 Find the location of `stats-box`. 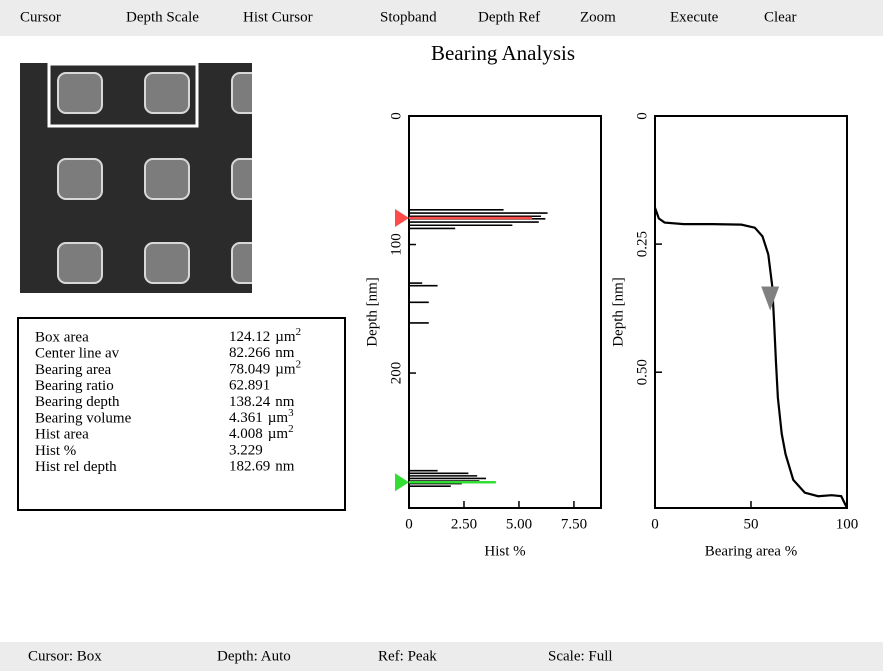

stats-box is located at coordinates (181, 414).